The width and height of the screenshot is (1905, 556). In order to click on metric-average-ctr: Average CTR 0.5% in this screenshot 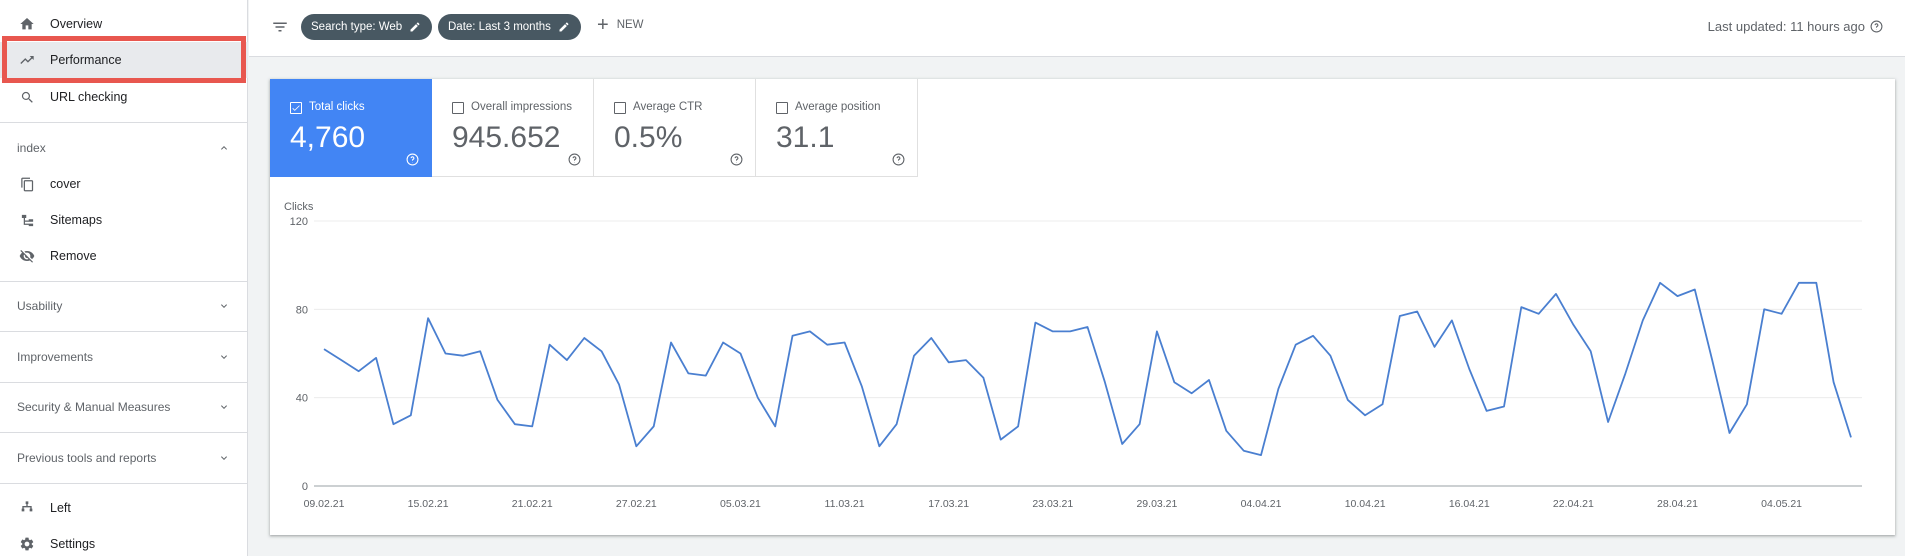, I will do `click(675, 128)`.